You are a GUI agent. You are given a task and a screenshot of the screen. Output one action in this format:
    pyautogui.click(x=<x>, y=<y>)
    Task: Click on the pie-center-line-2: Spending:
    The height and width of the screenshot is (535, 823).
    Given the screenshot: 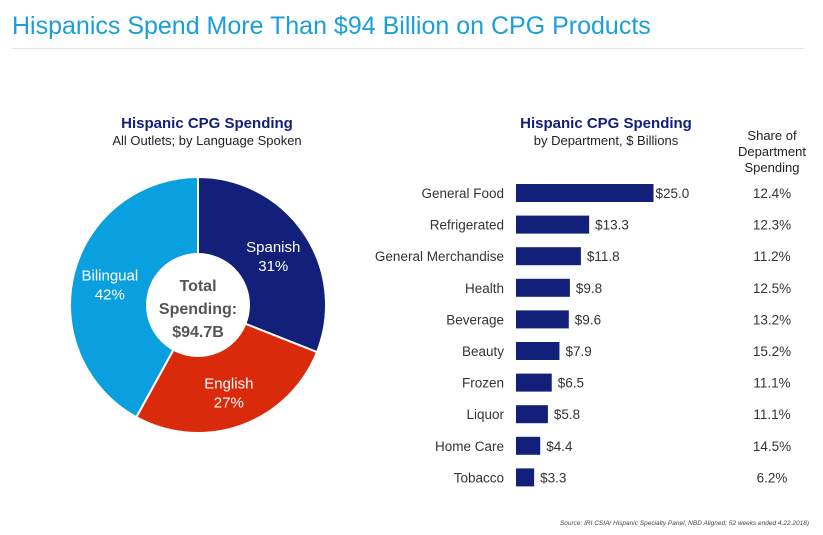 What is the action you would take?
    pyautogui.click(x=198, y=309)
    